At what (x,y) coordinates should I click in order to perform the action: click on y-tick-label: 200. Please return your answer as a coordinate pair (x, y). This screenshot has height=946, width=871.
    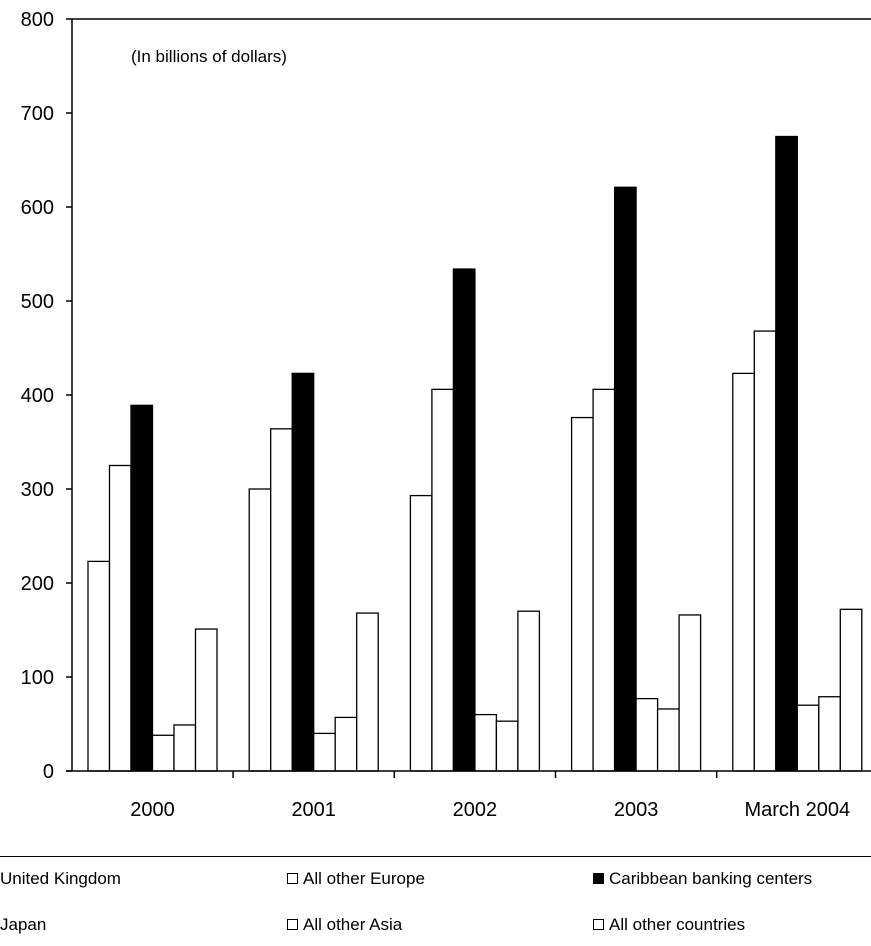
    Looking at the image, I should click on (37, 584).